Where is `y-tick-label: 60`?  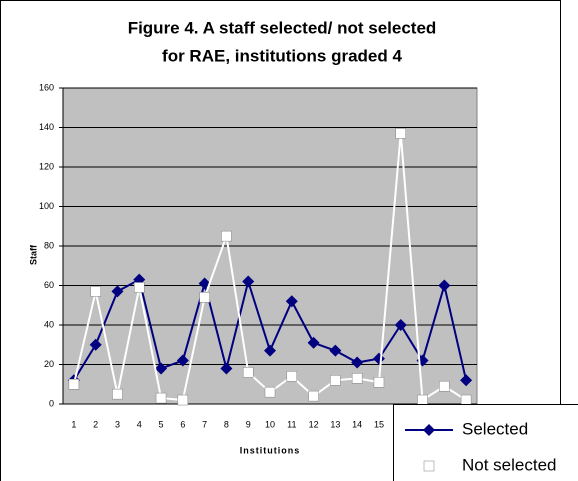 y-tick-label: 60 is located at coordinates (49, 285).